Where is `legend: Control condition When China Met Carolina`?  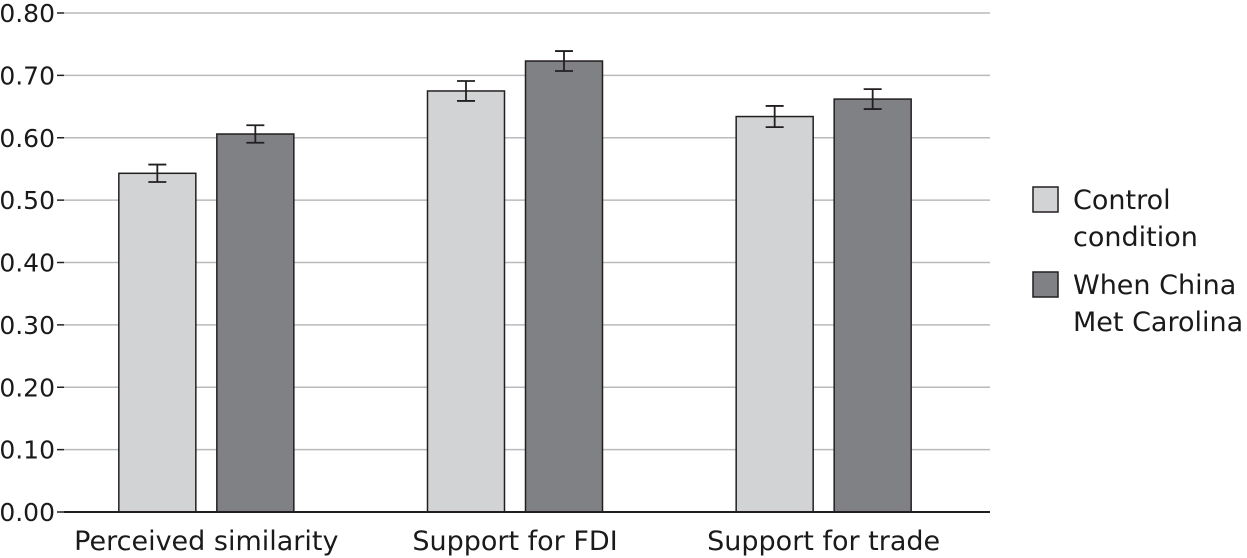
legend: Control condition When China Met Carolina is located at coordinates (1137, 261).